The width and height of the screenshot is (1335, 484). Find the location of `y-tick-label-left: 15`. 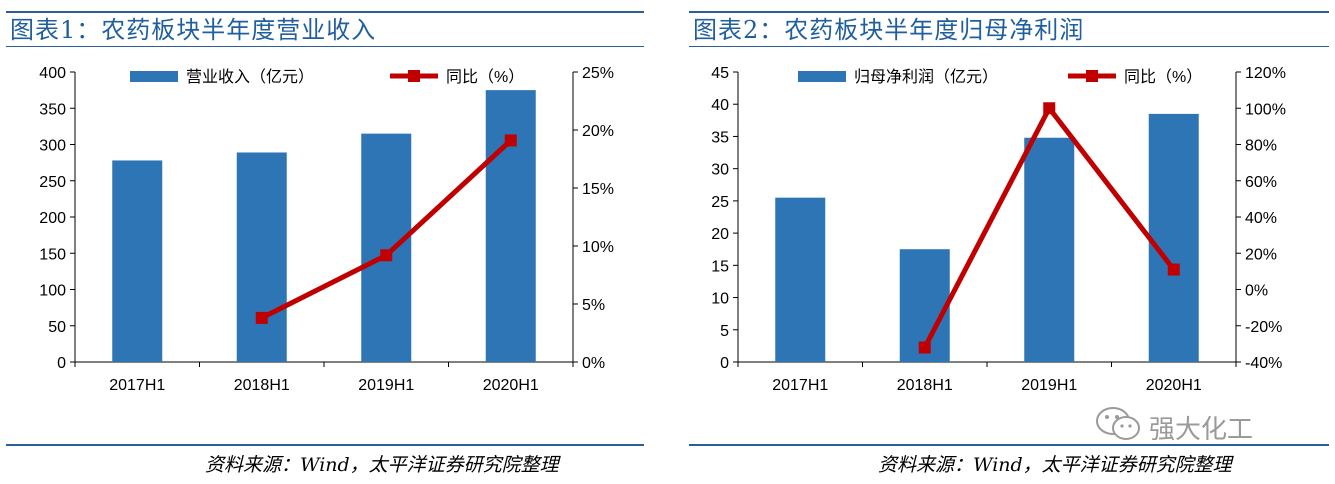

y-tick-label-left: 15 is located at coordinates (720, 266).